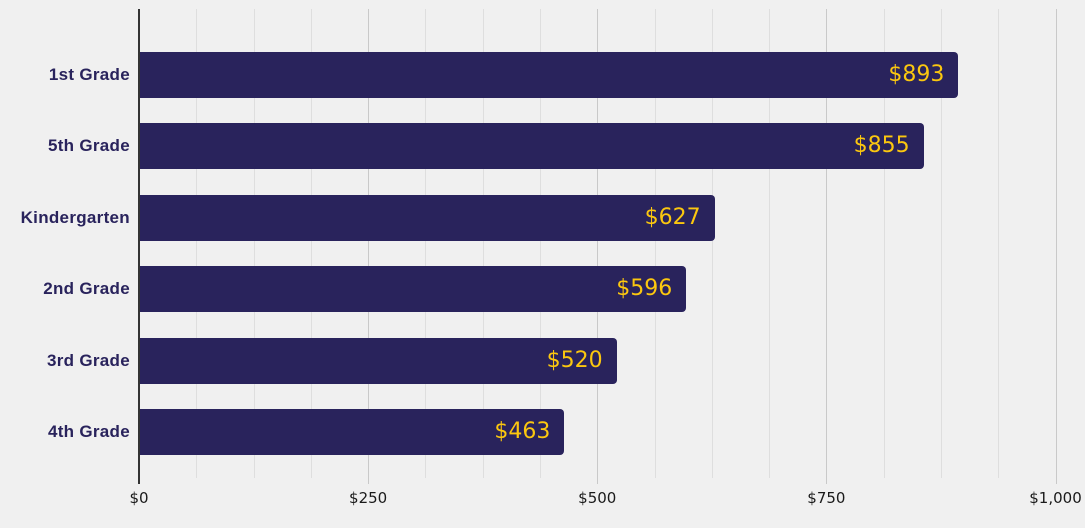 The width and height of the screenshot is (1085, 528). Describe the element at coordinates (916, 74) in the screenshot. I see `value-label: $893` at that location.